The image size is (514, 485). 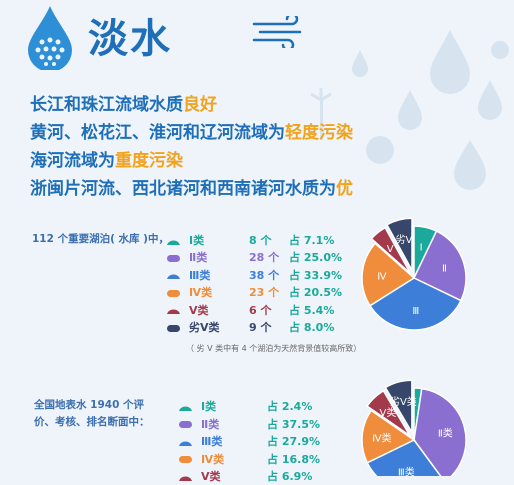 What do you see at coordinates (106, 161) in the screenshot?
I see `headline-3: 海河流域为重度污染` at bounding box center [106, 161].